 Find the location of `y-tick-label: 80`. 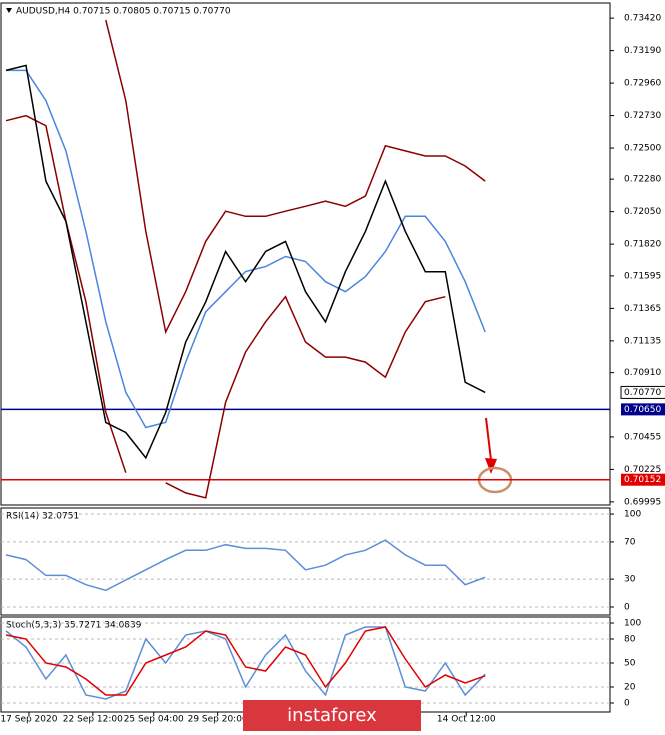

y-tick-label: 80 is located at coordinates (630, 640).